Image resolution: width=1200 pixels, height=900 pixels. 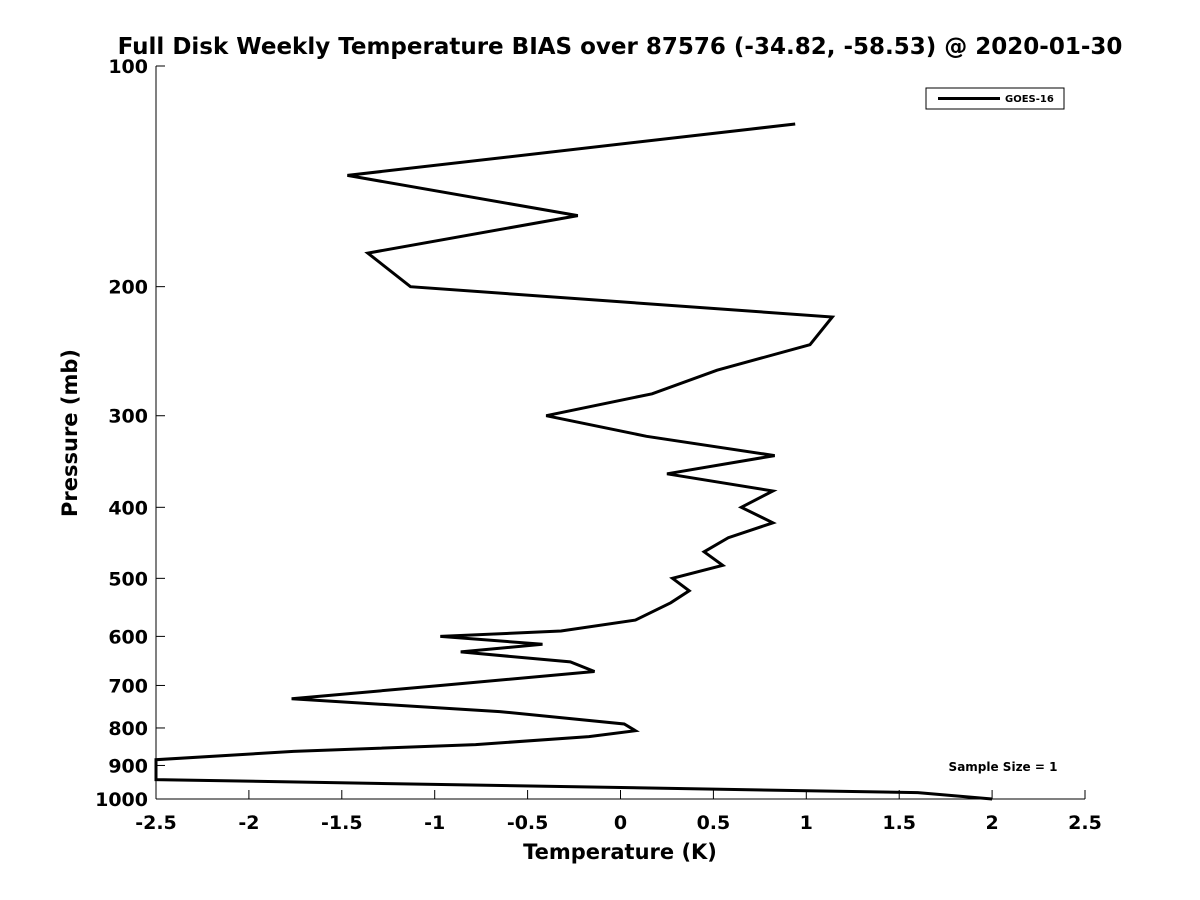 What do you see at coordinates (620, 852) in the screenshot?
I see `x-axis-label: Temperature (K)` at bounding box center [620, 852].